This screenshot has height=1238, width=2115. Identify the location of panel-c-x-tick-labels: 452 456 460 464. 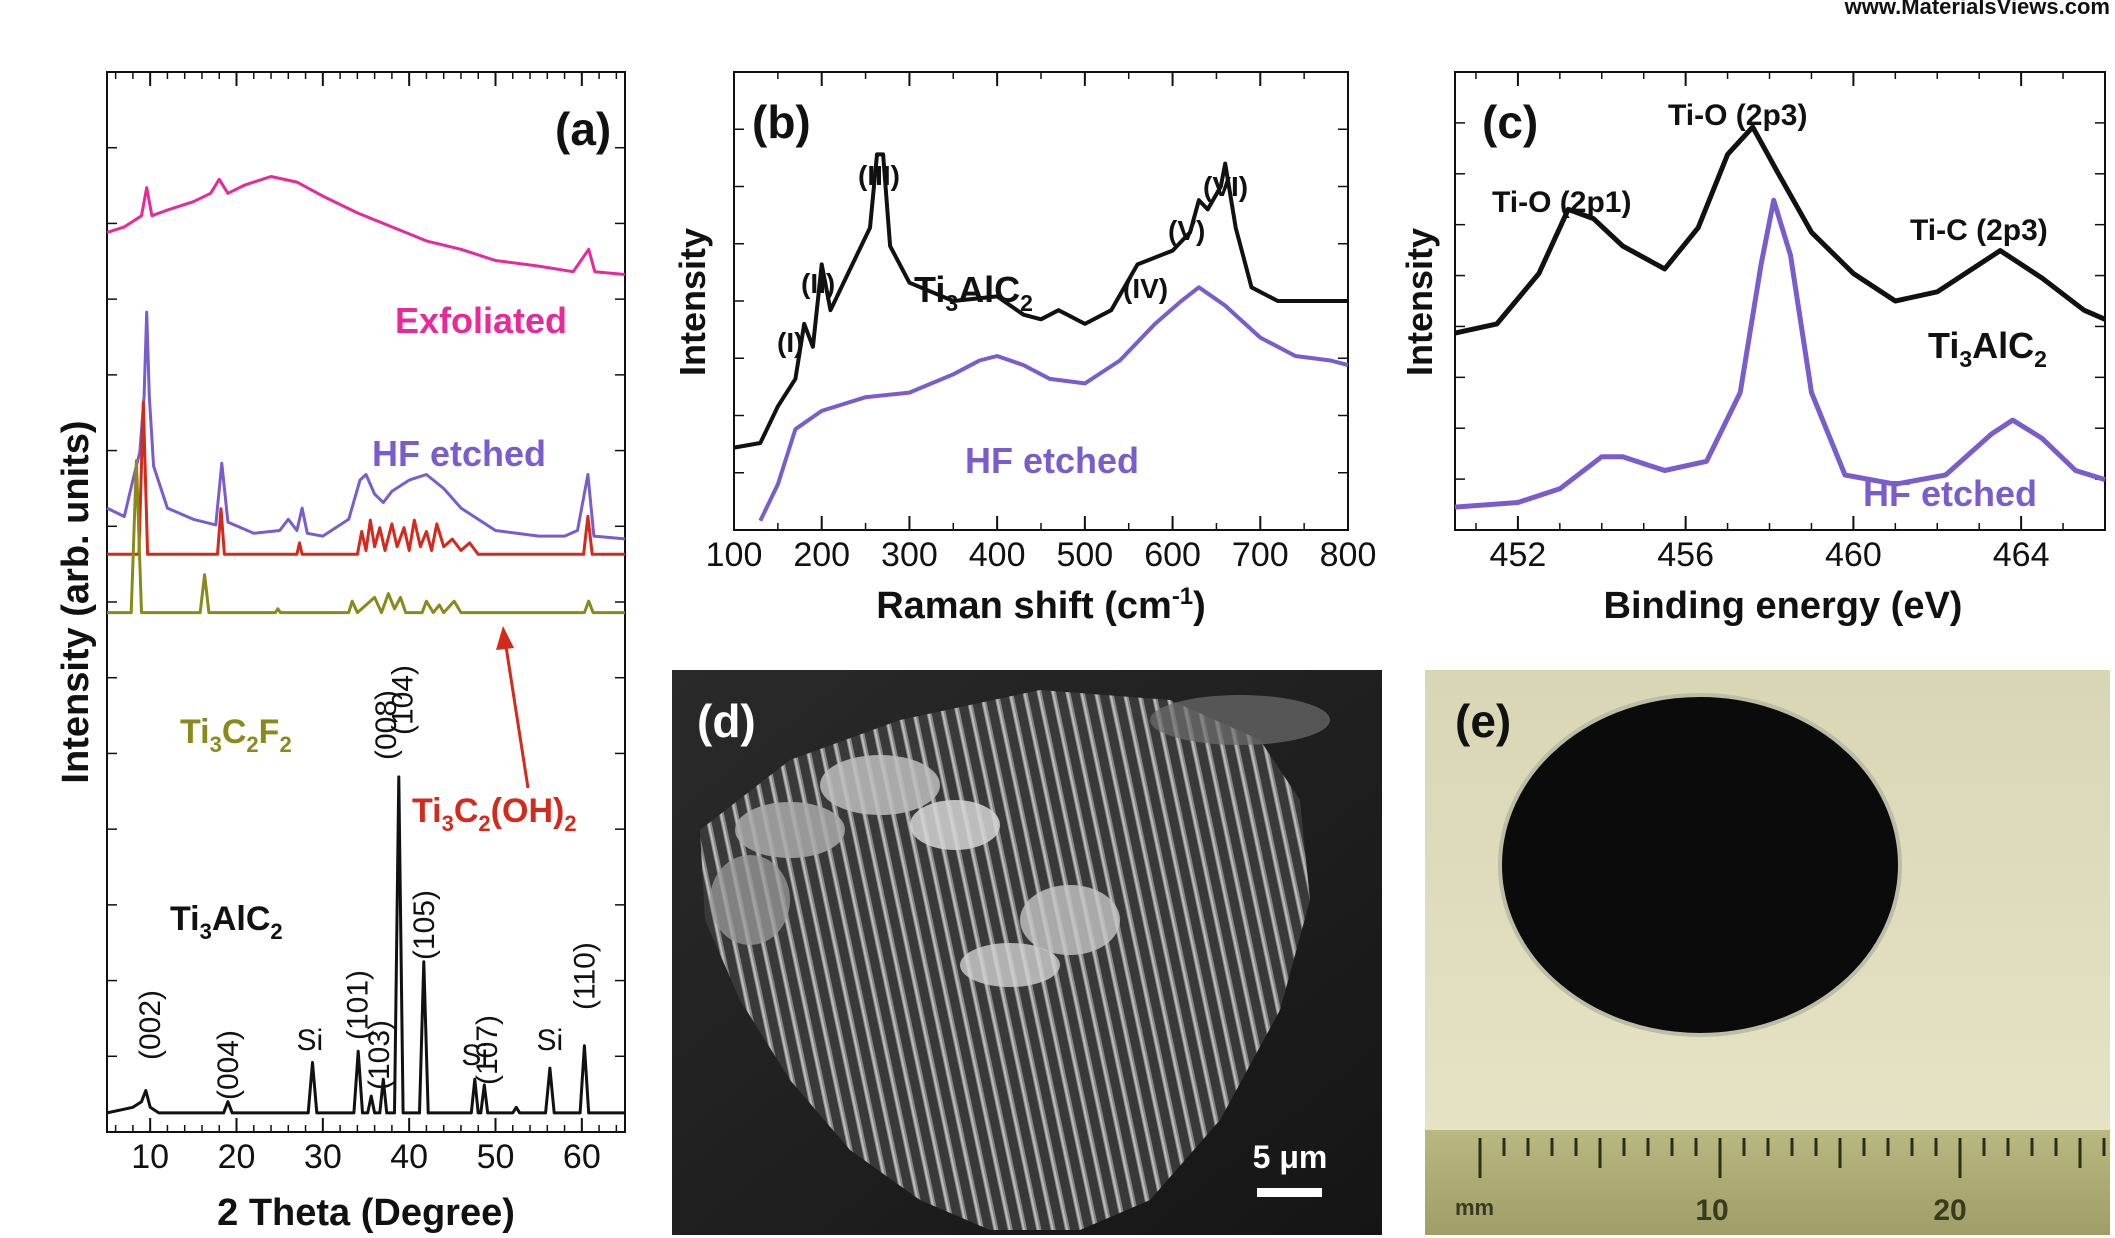
(1770, 555).